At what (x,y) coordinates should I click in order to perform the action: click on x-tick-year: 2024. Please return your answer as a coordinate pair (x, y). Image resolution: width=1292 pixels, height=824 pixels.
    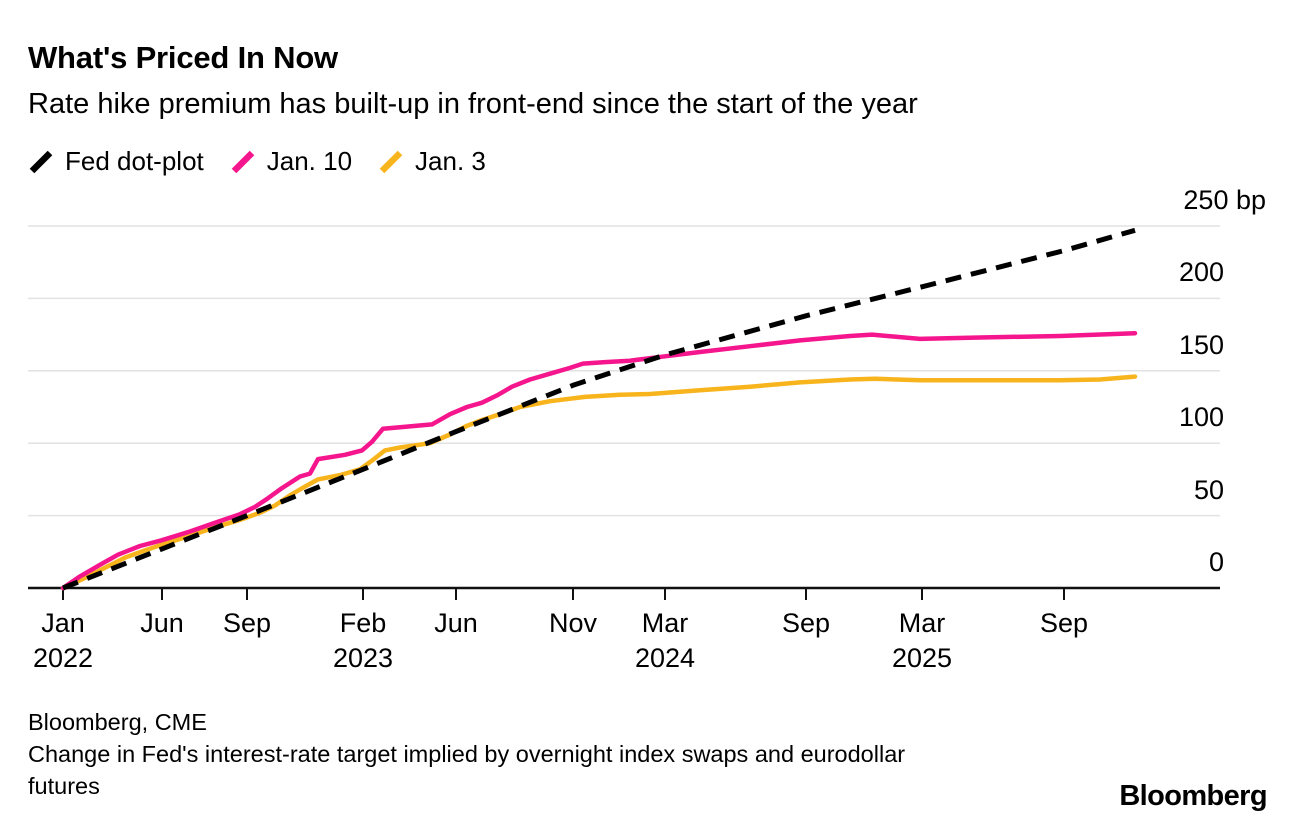
    Looking at the image, I should click on (665, 658).